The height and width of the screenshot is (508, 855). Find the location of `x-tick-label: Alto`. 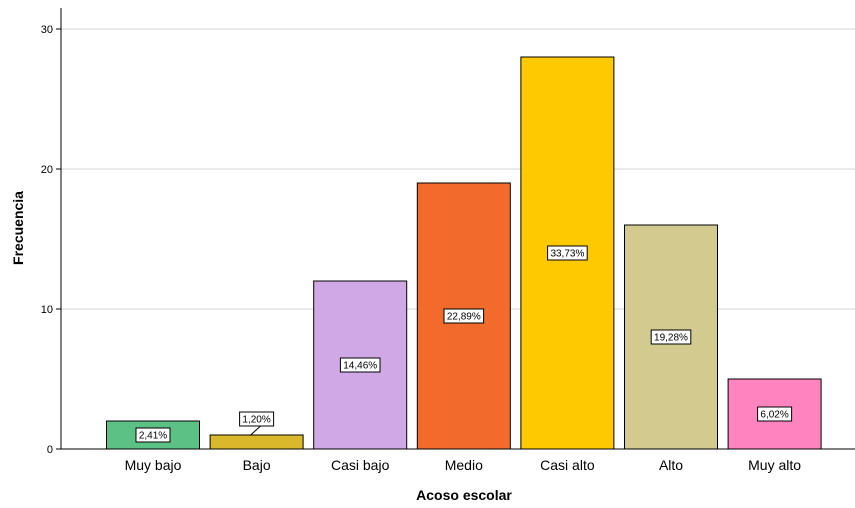

x-tick-label: Alto is located at coordinates (671, 465).